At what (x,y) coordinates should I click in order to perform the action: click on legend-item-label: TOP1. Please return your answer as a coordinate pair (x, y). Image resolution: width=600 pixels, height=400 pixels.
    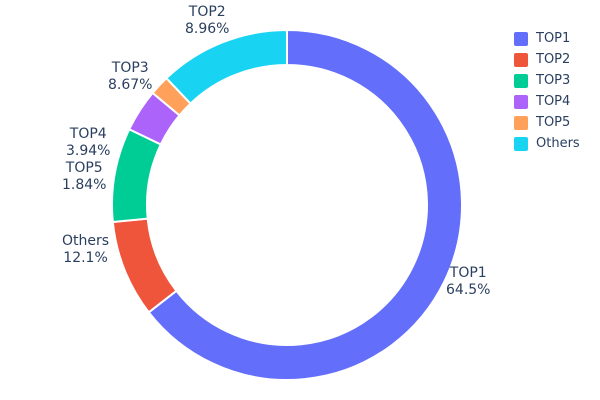
    Looking at the image, I should click on (553, 38).